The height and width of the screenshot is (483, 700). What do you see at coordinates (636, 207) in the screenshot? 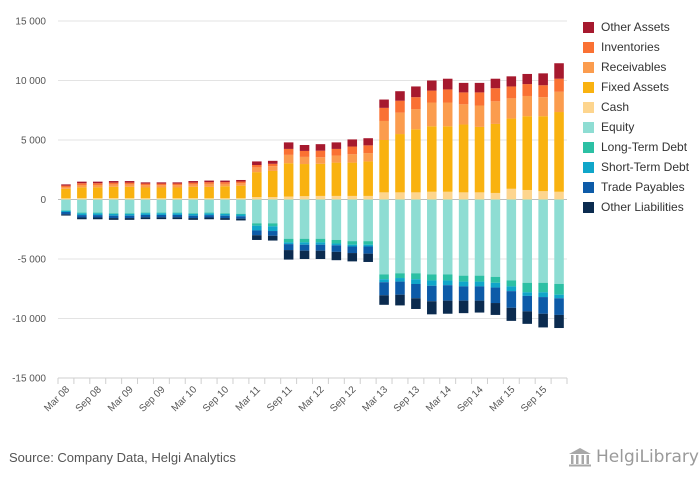
I see `legend-item: Other Liabilities` at bounding box center [636, 207].